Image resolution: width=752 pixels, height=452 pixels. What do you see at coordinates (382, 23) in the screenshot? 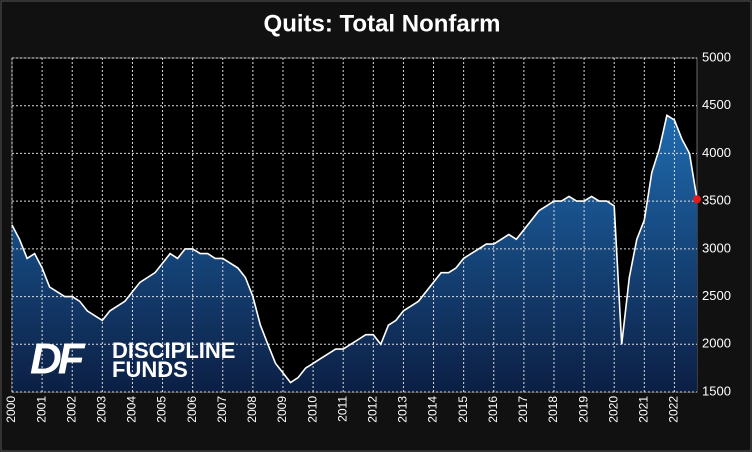
I see `chart-title: Quits: Total Nonfarm` at bounding box center [382, 23].